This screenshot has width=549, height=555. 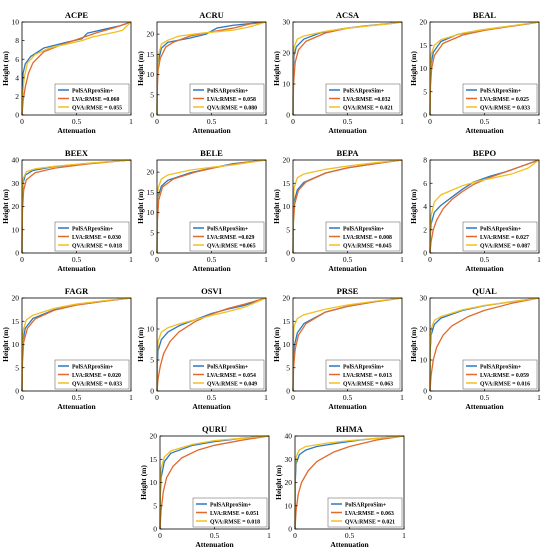 What do you see at coordinates (96, 376) in the screenshot?
I see `legend-label: LVA:RMSE = 0.020` at bounding box center [96, 376].